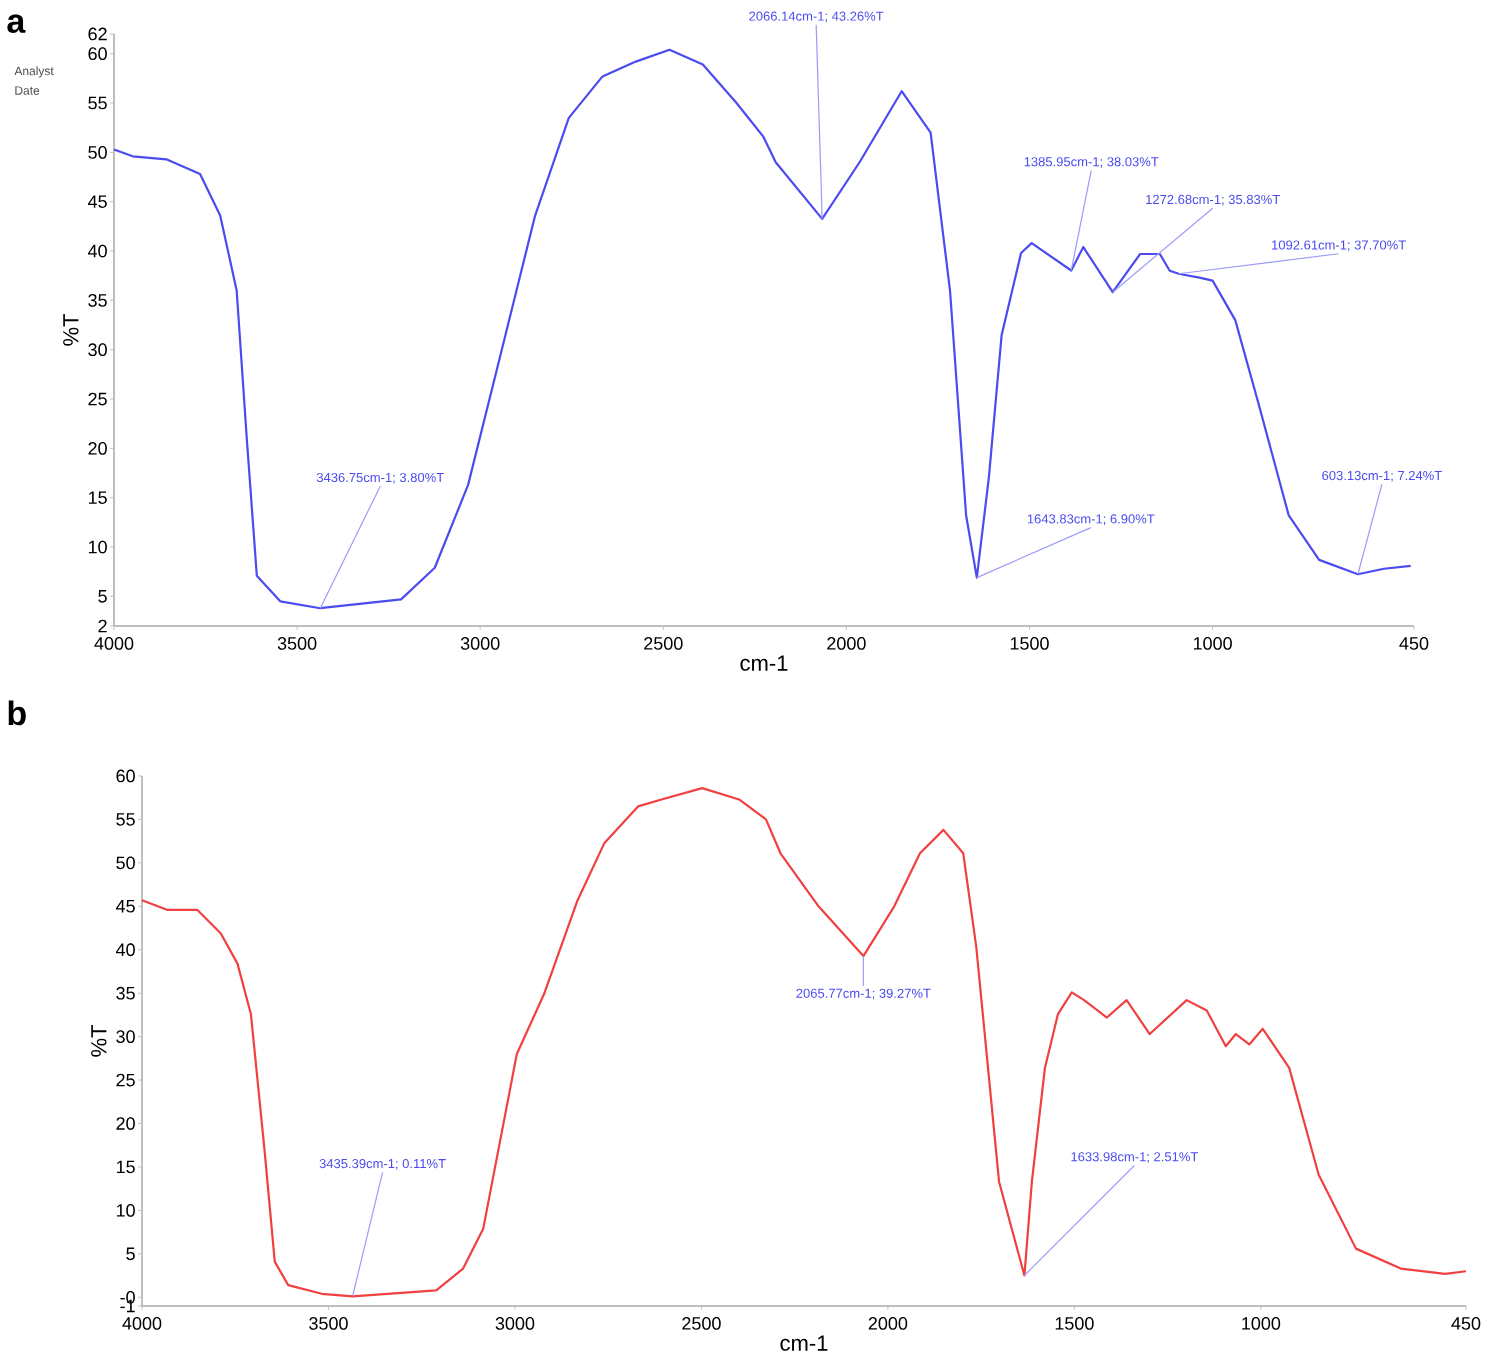 Image resolution: width=1494 pixels, height=1358 pixels. I want to click on y-tick-label: -1, so click(127, 1306).